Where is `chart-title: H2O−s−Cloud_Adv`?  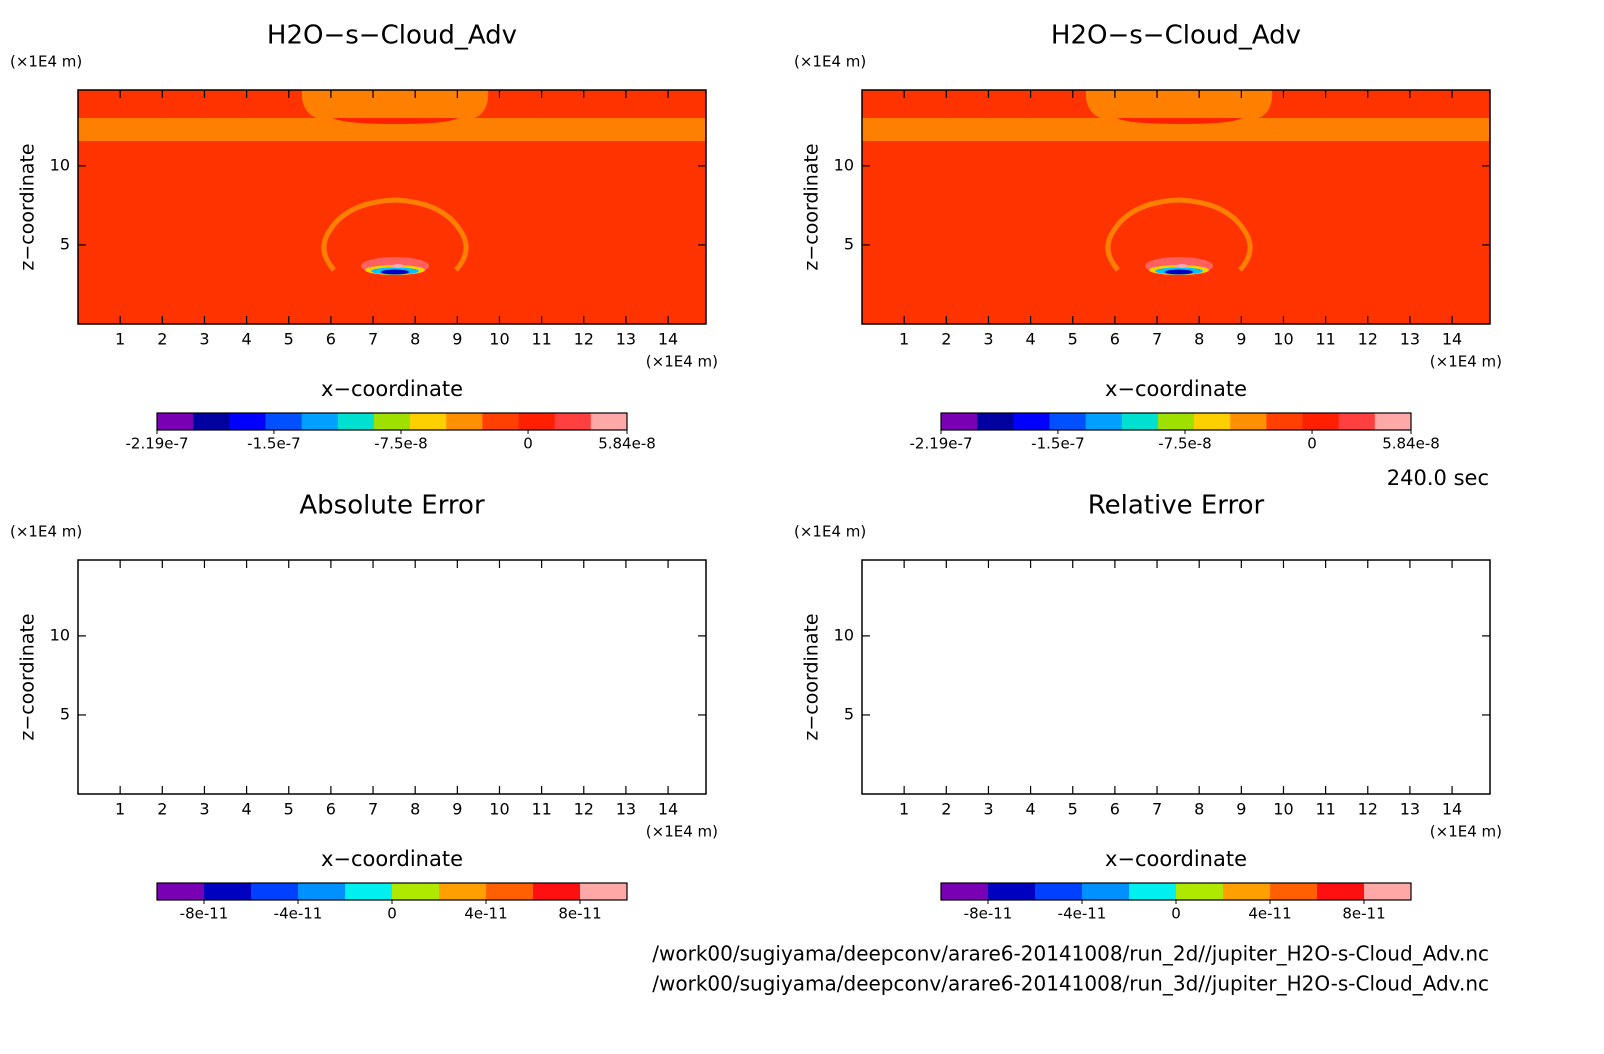 chart-title: H2O−s−Cloud_Adv is located at coordinates (1176, 36).